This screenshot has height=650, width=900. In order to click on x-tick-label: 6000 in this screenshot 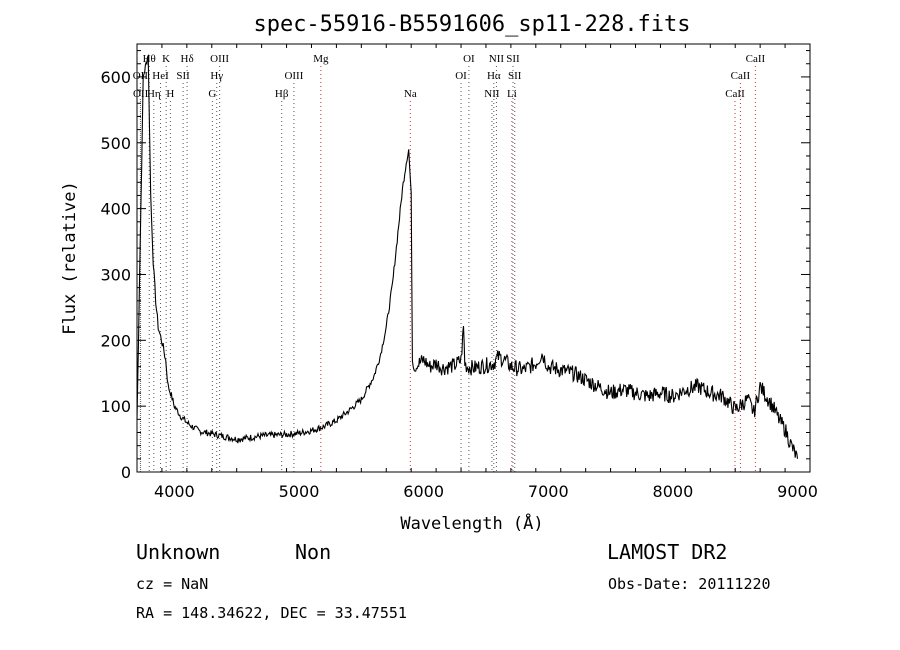, I will do `click(423, 491)`.